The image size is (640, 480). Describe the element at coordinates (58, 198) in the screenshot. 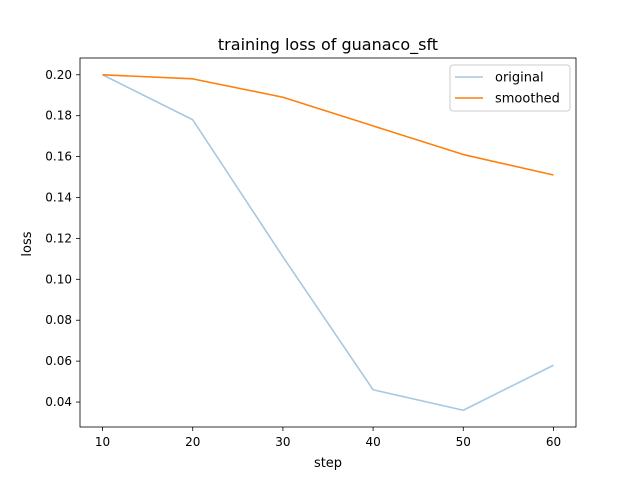

I see `y-tick-label: 0.14` at that location.